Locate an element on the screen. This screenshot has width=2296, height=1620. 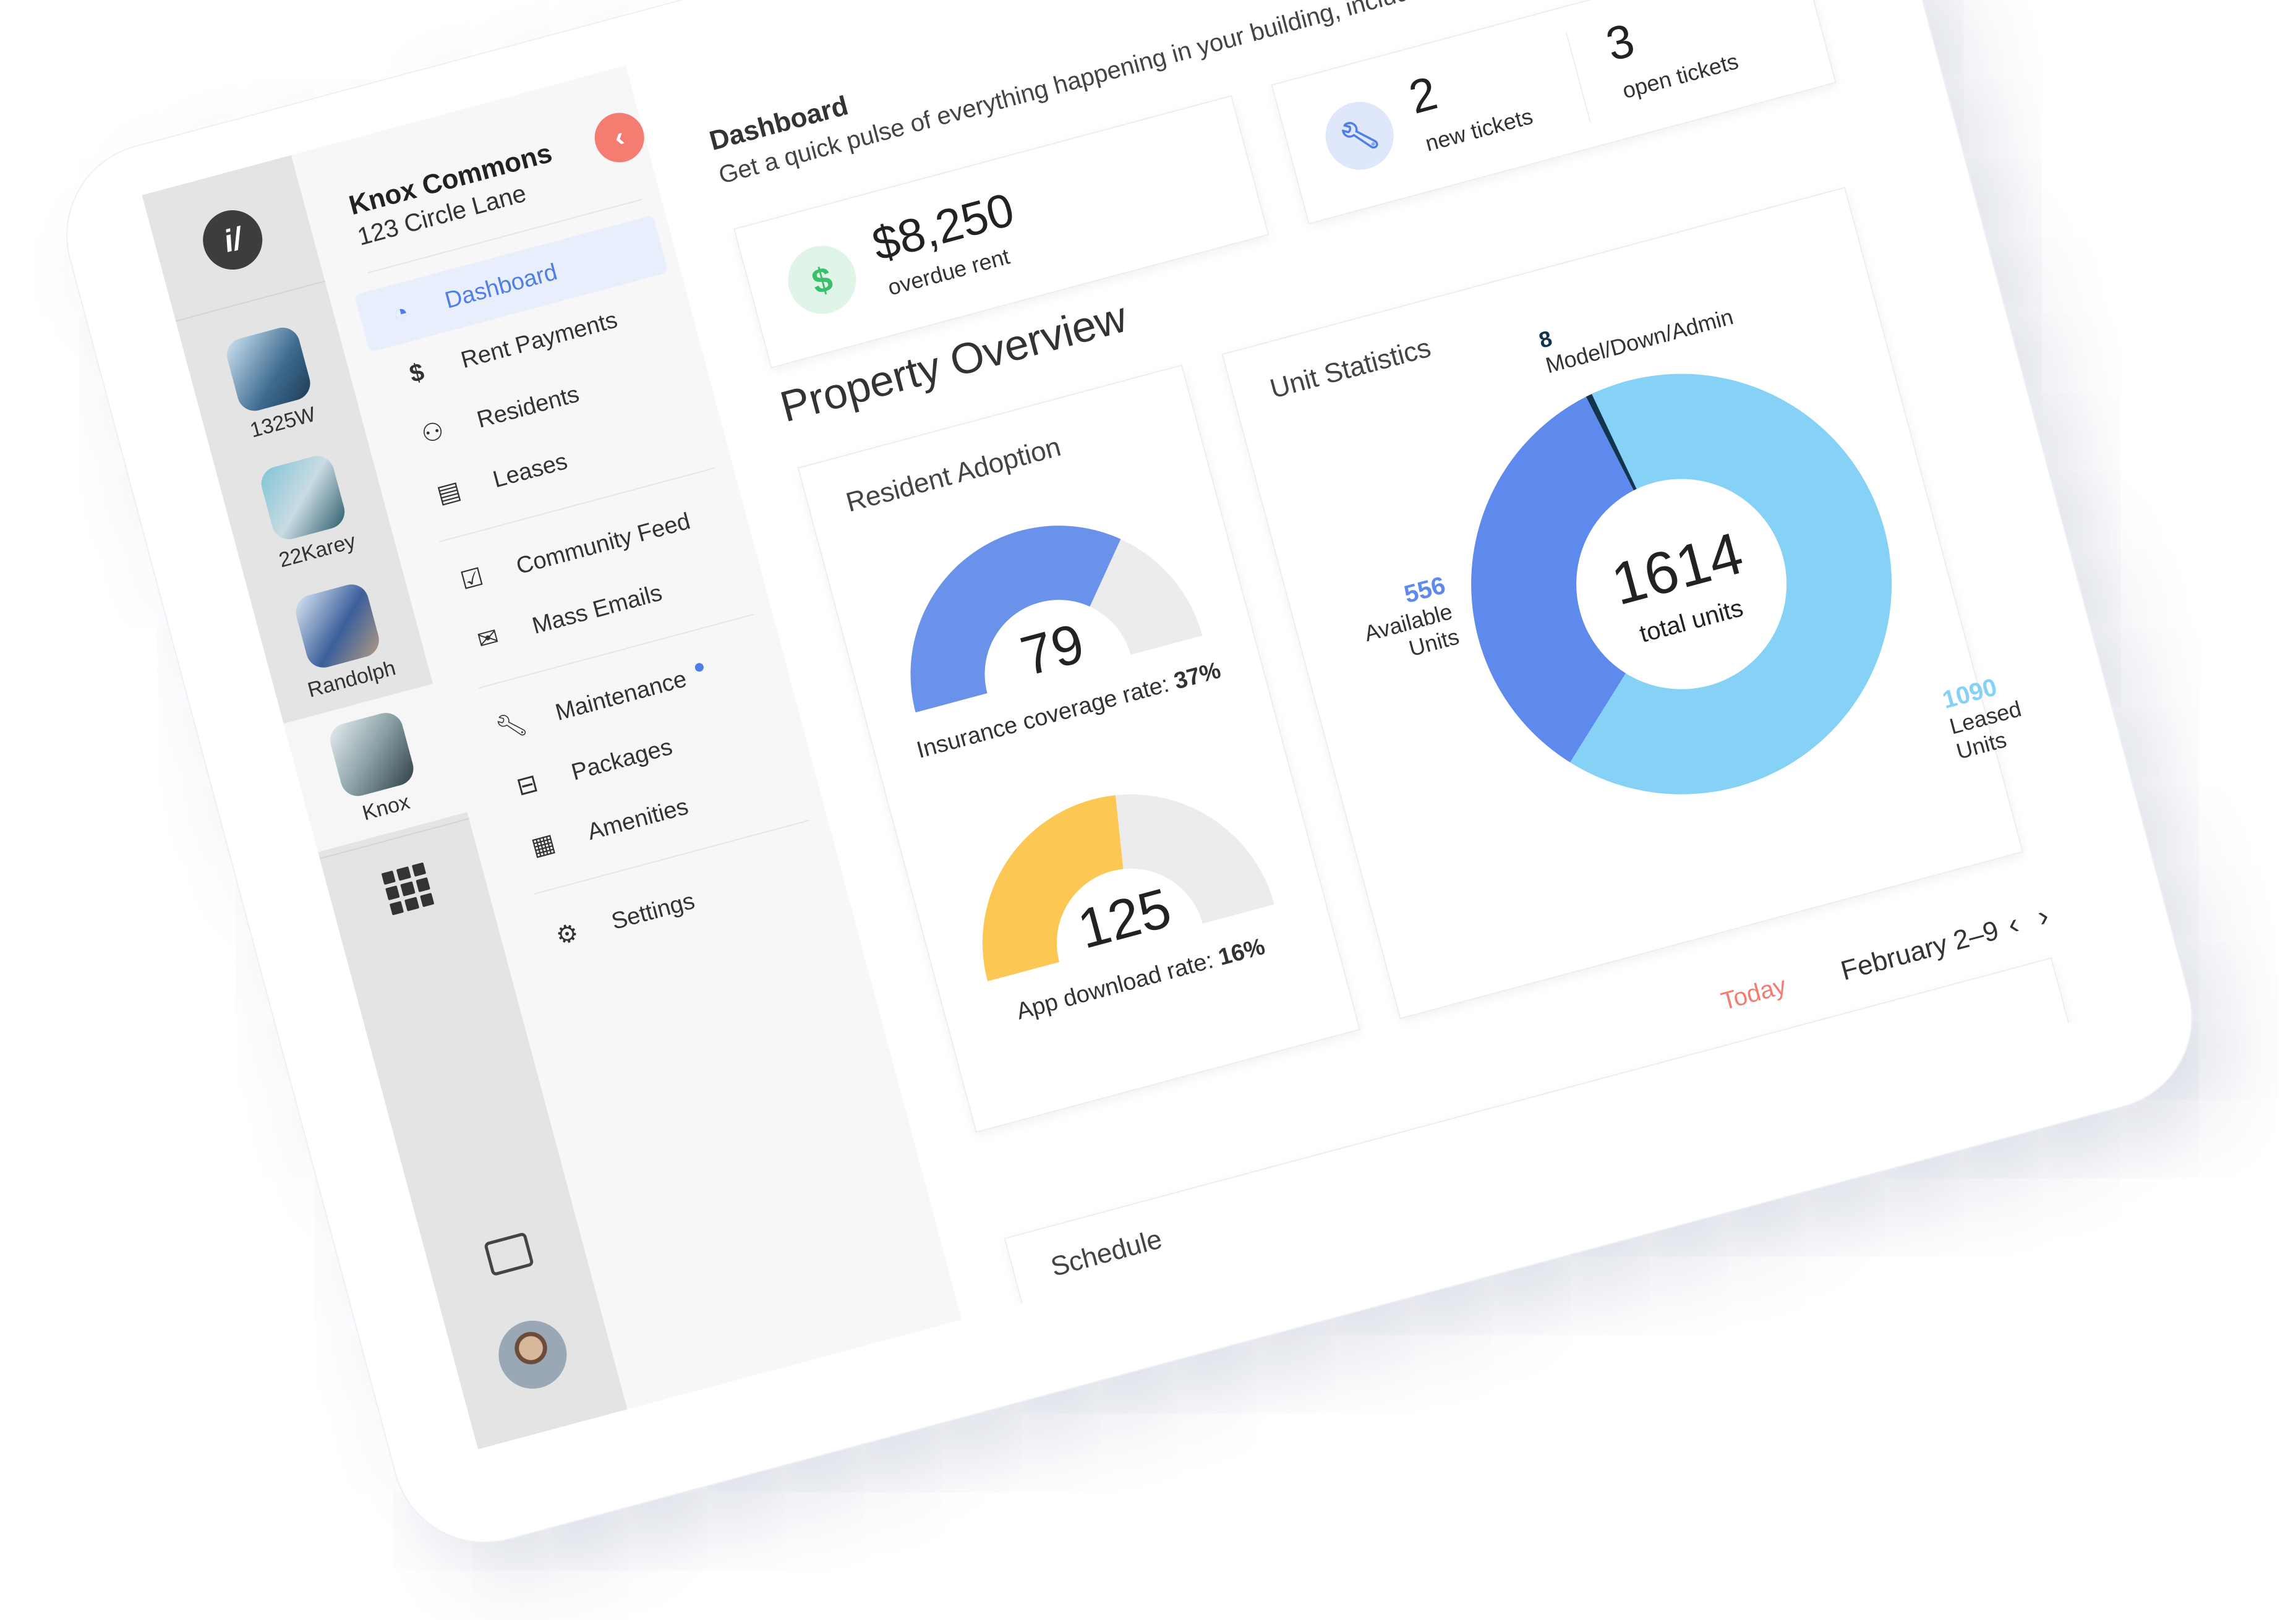
unit-donut-chart is located at coordinates (1681, 584).